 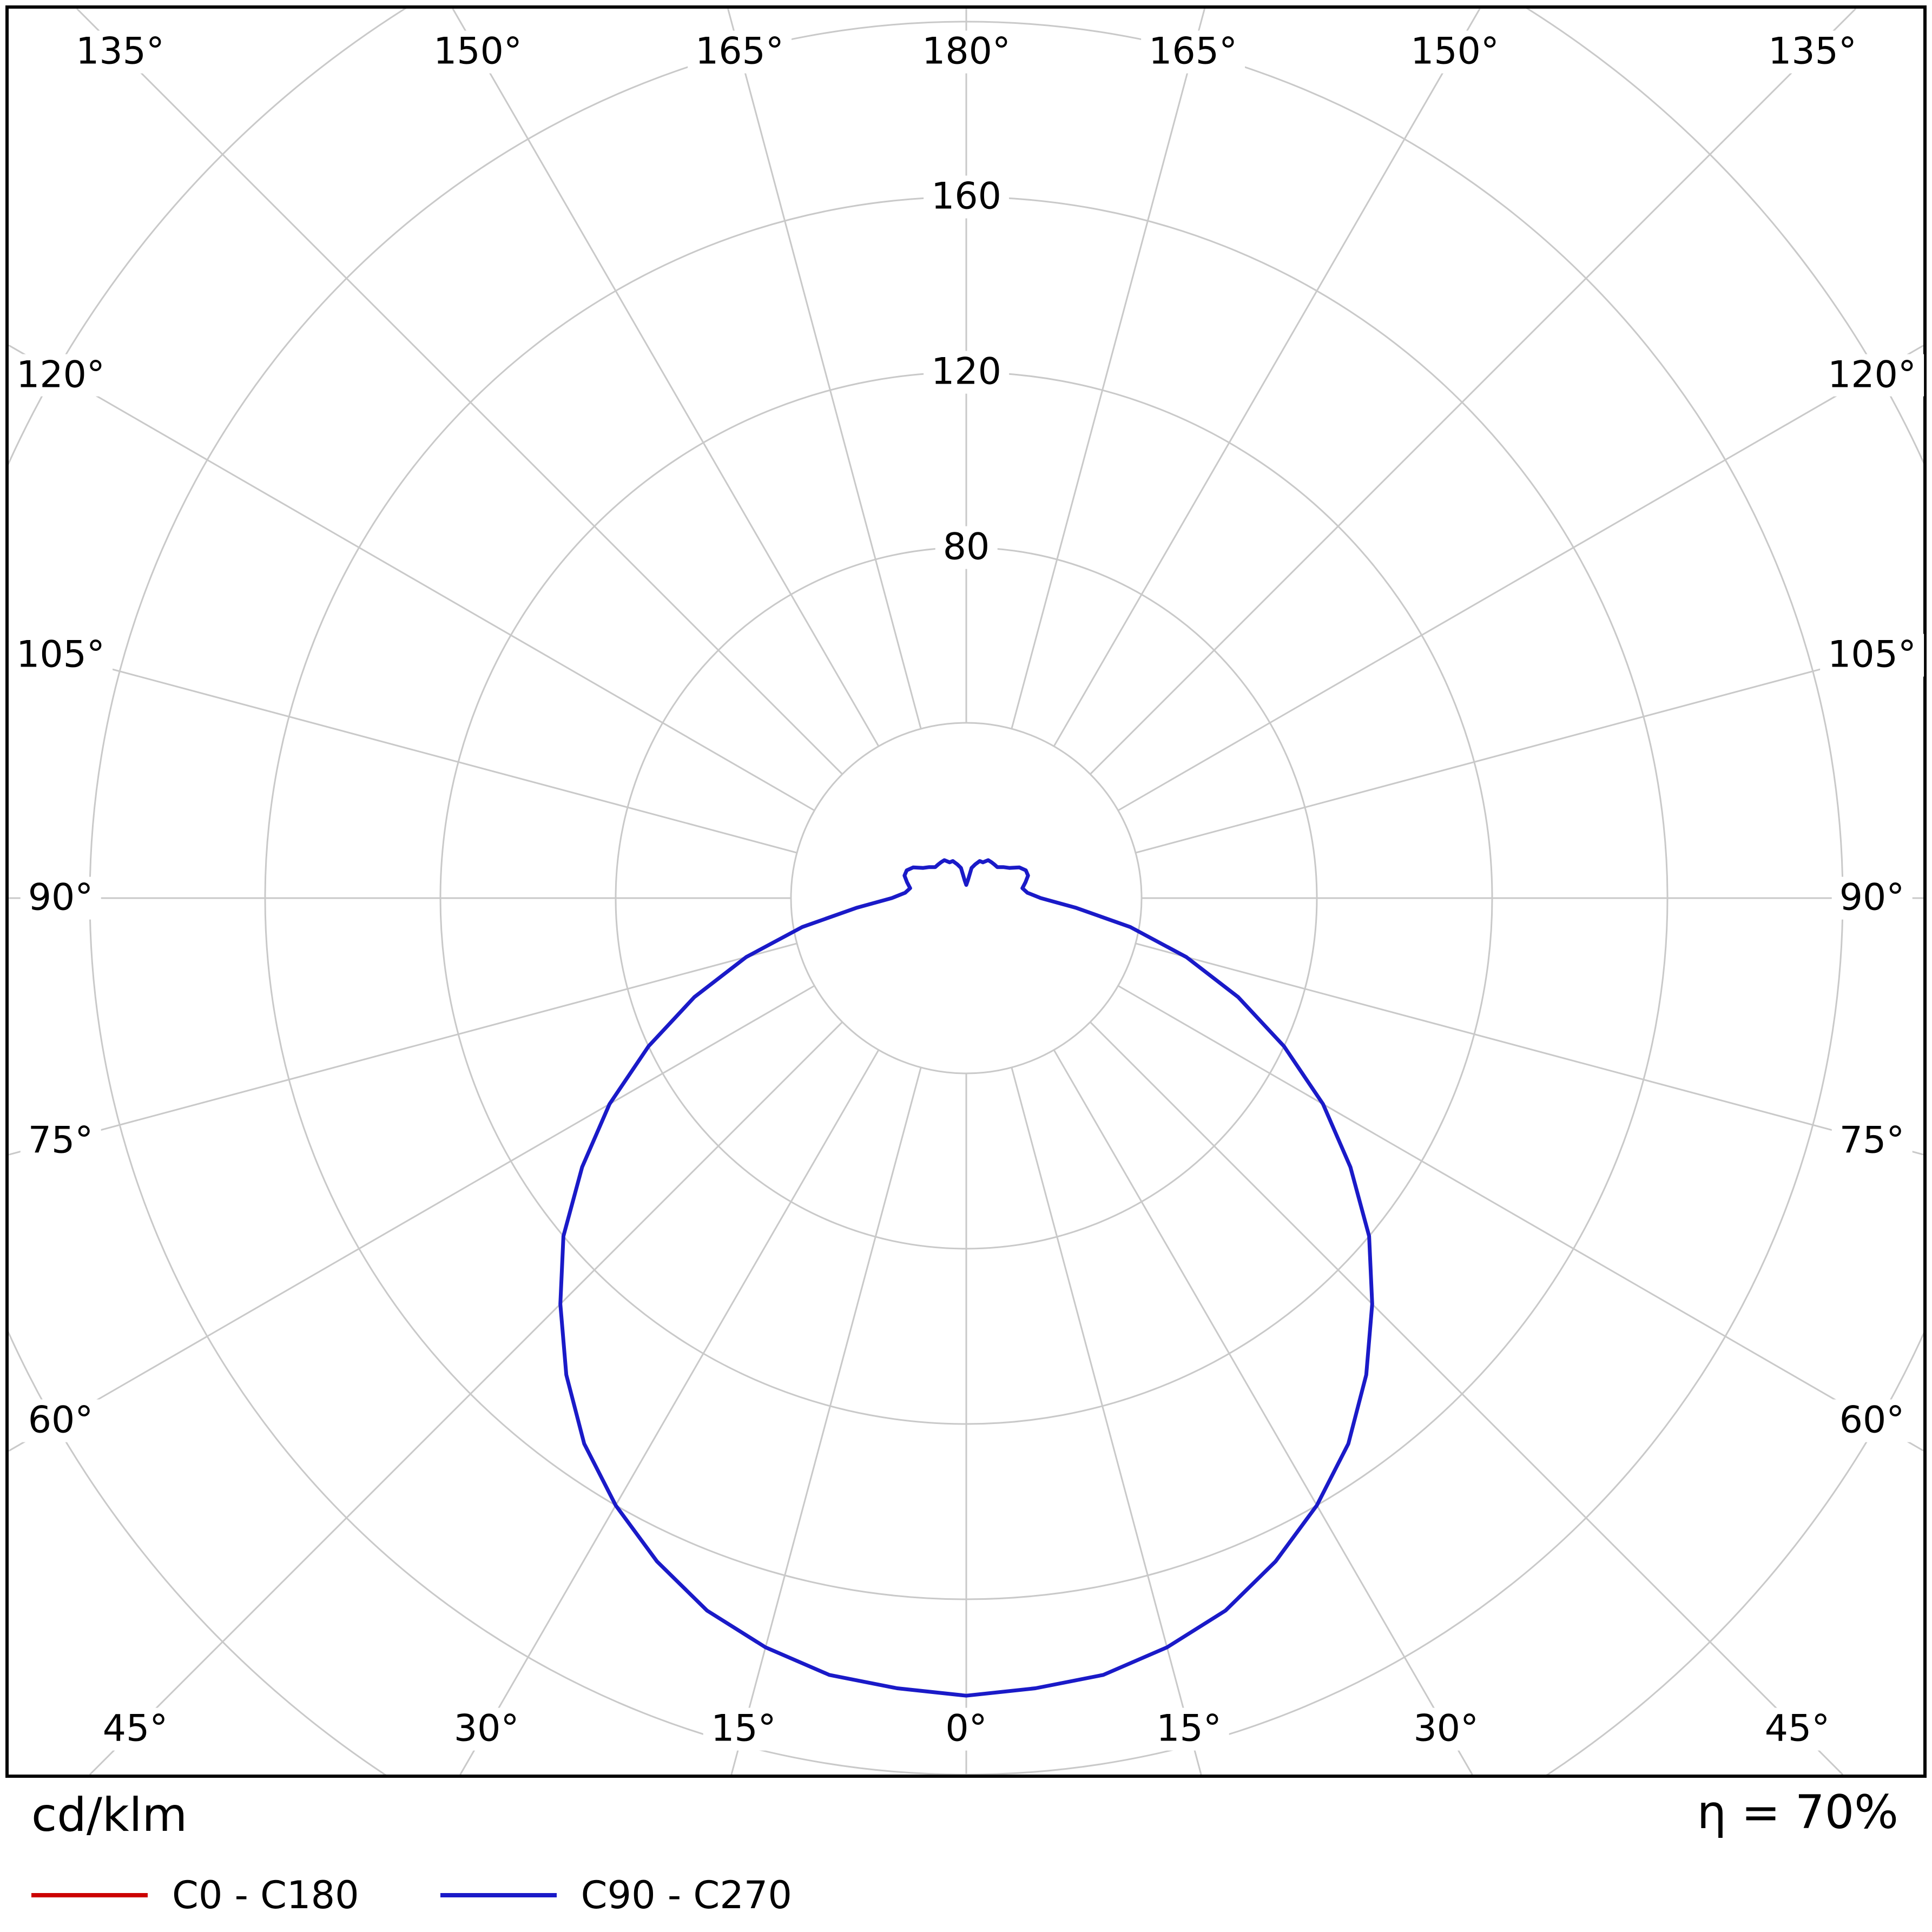 I want to click on legend-line-c90-c270-icon, so click(x=498, y=1895).